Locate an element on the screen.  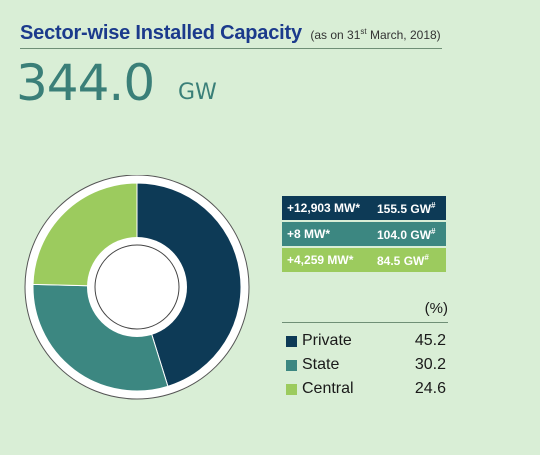
change-mw-private: +12,903 MW* is located at coordinates (324, 208).